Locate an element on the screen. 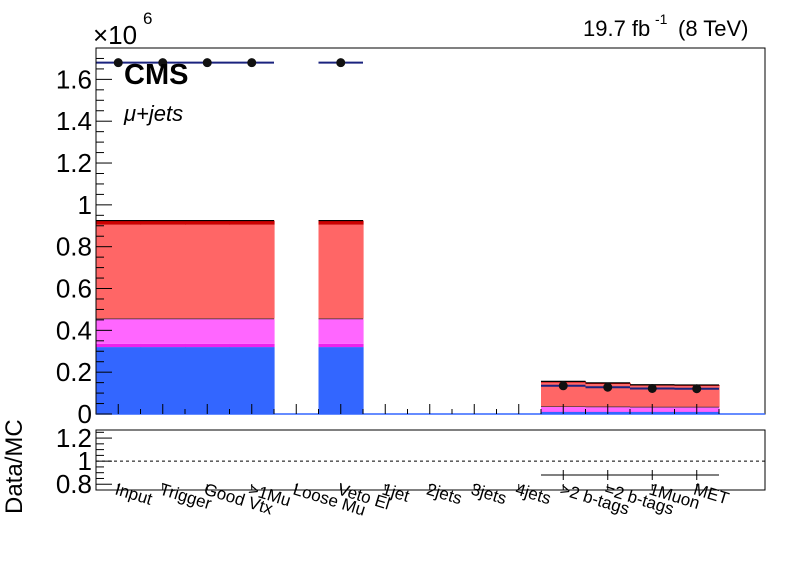  x-tick-label: 2jets is located at coordinates (444, 494).